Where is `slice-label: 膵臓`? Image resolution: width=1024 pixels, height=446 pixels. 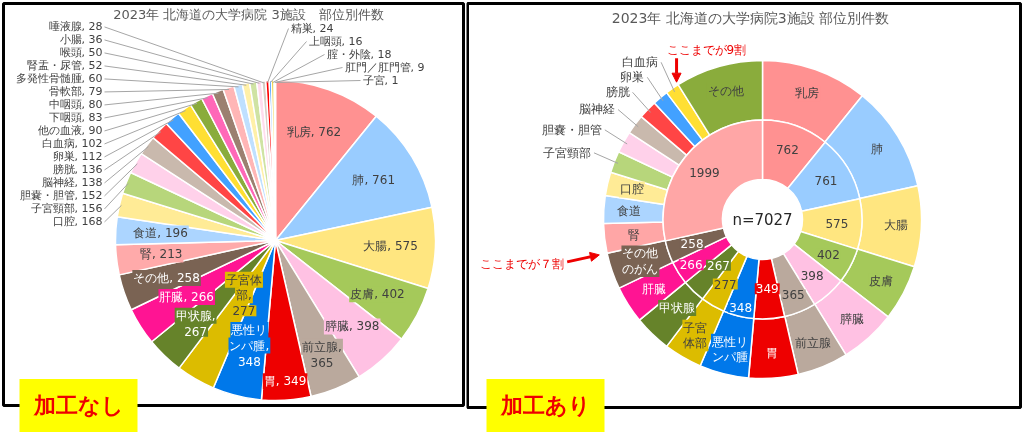
slice-label: 膵臓 is located at coordinates (852, 319).